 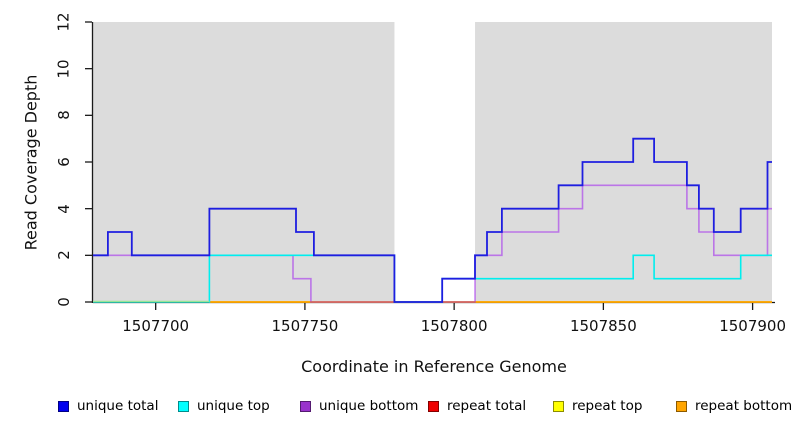 I want to click on x-axis-label: Coordinate in Reference Genome, so click(x=434, y=366).